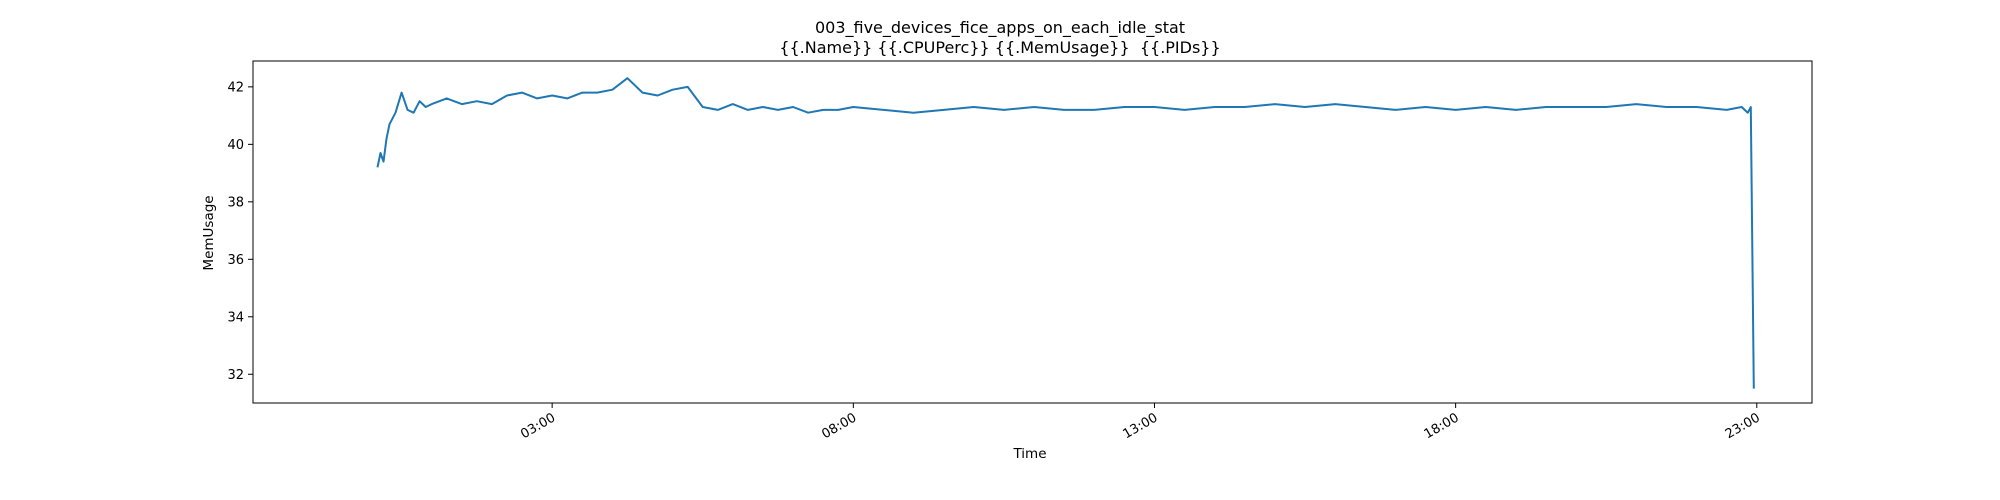 The height and width of the screenshot is (500, 2000). I want to click on y-tick-label: 38, so click(235, 202).